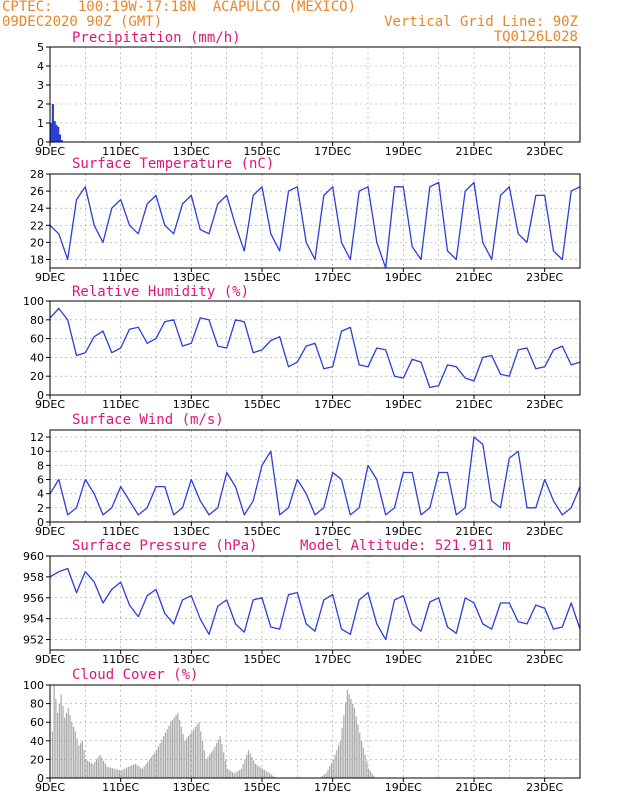  Describe the element at coordinates (403, 277) in the screenshot. I see `surface-temperature-xtick-label: 19DEC` at that location.